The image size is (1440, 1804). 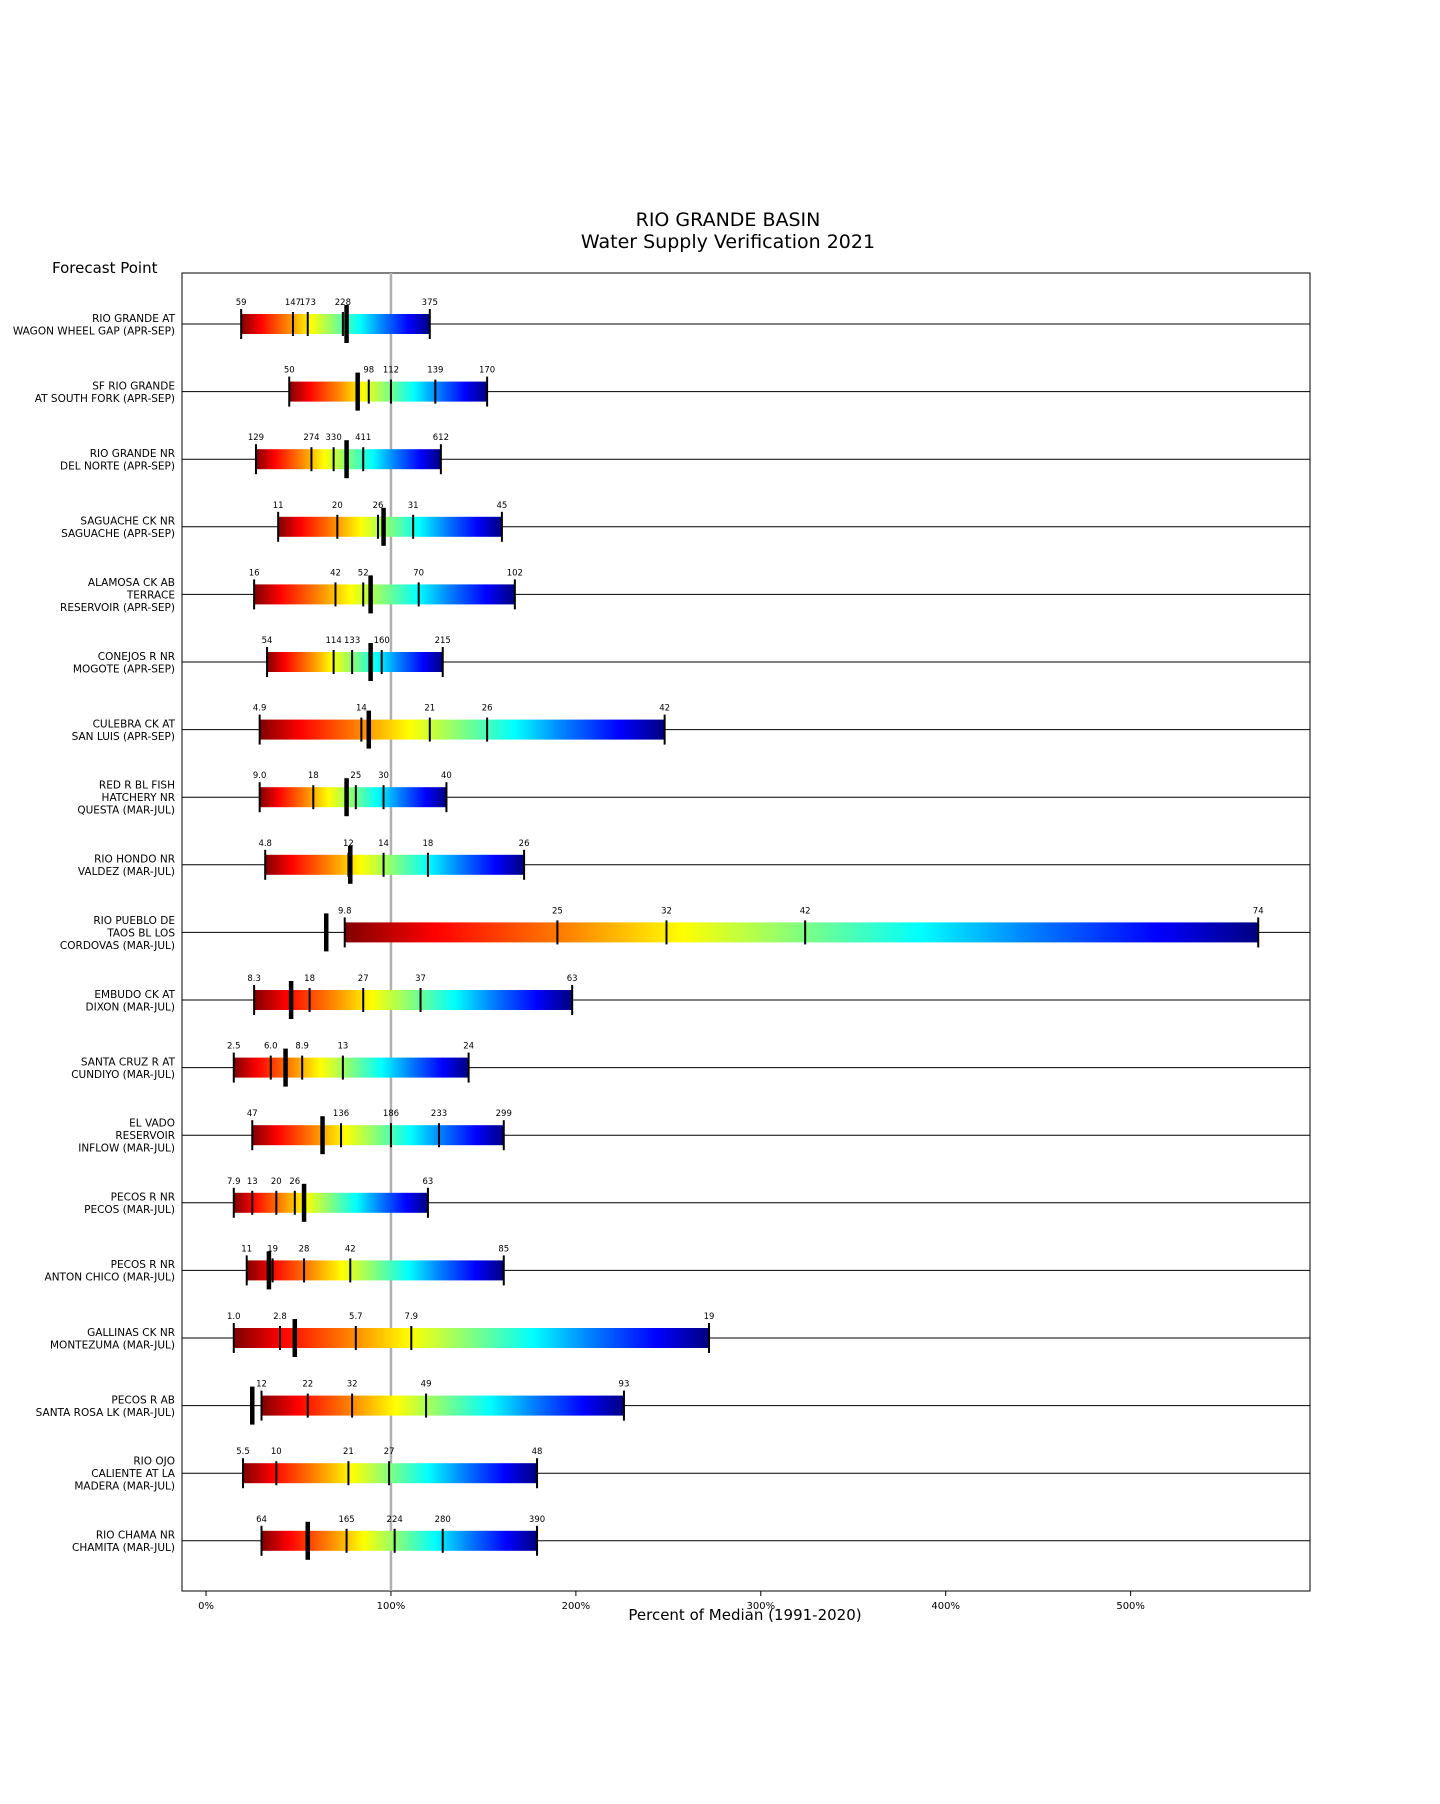 I want to click on forecast-point-label: GALLINAS CK NR, so click(x=131, y=1333).